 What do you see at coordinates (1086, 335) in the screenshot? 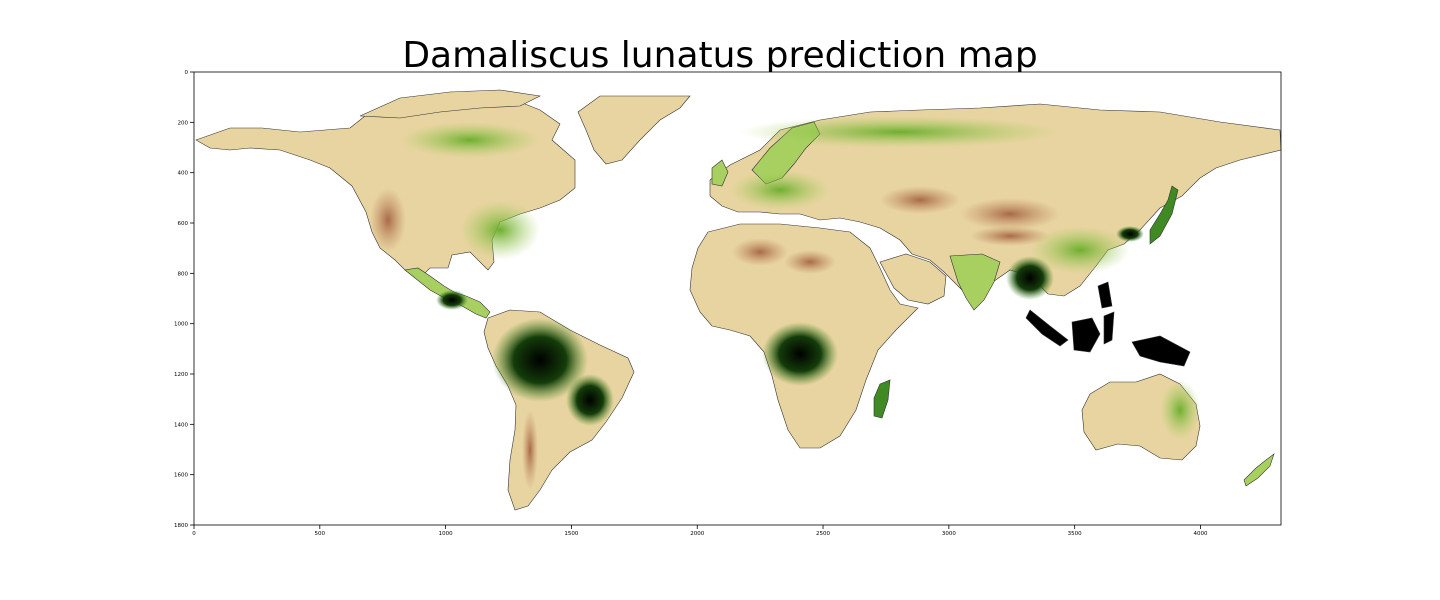
I see `land-borneo` at bounding box center [1086, 335].